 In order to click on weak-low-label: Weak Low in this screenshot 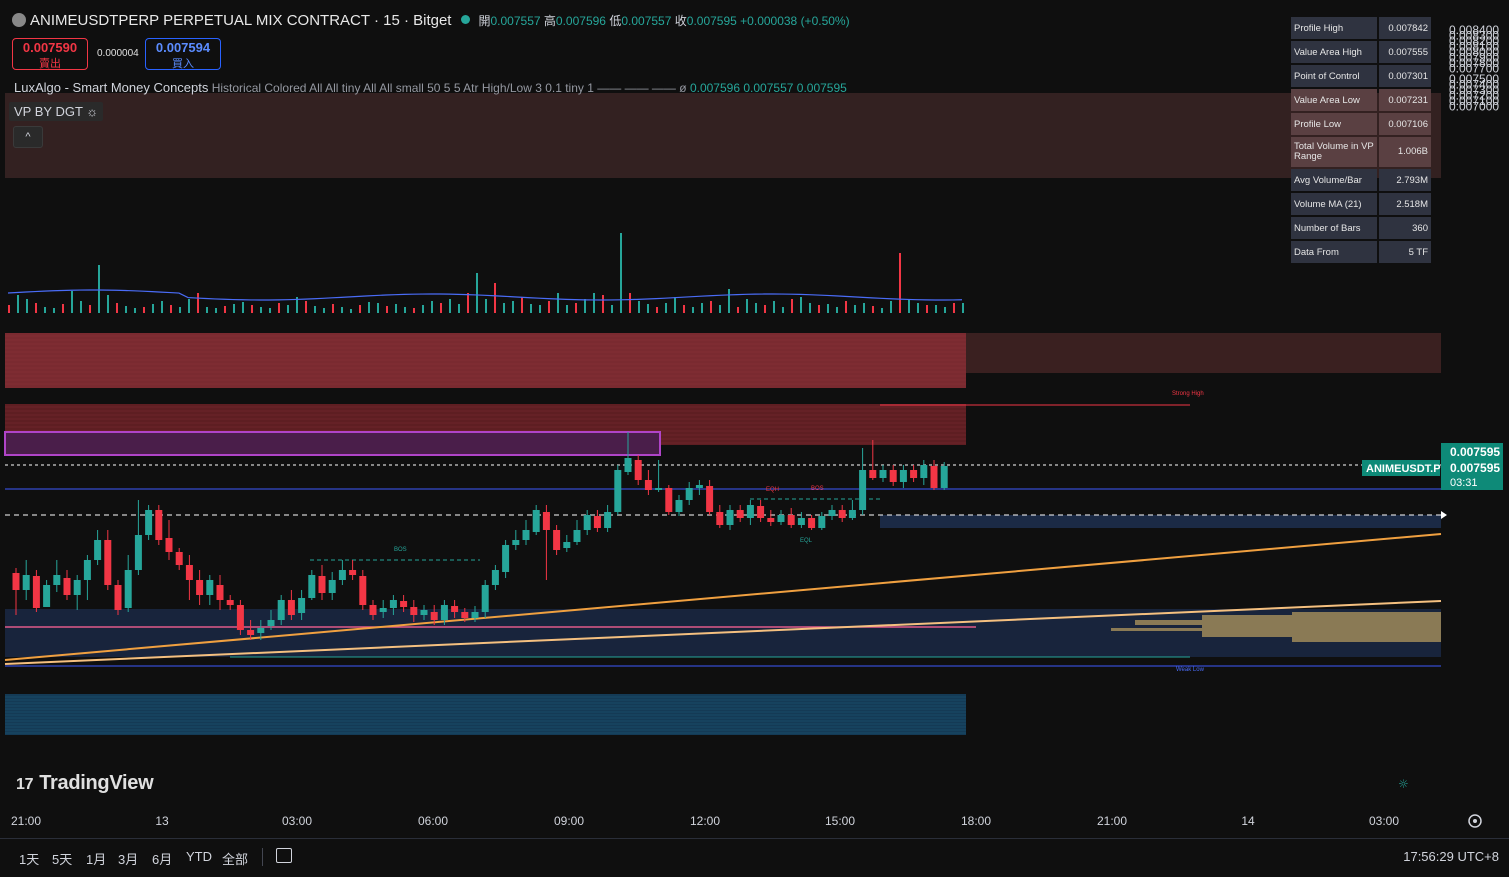, I will do `click(1190, 670)`.